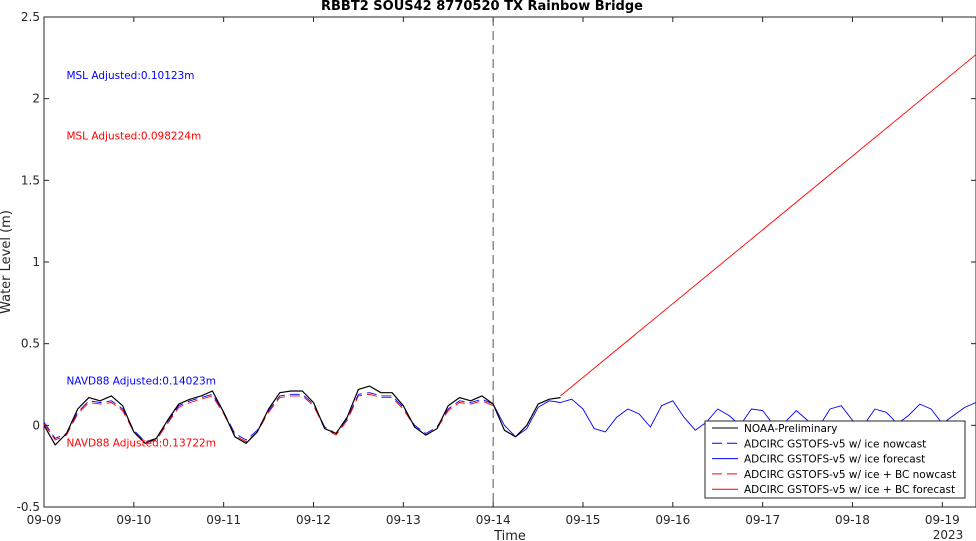 The image size is (976, 541). I want to click on series-0-line, so click(302, 415).